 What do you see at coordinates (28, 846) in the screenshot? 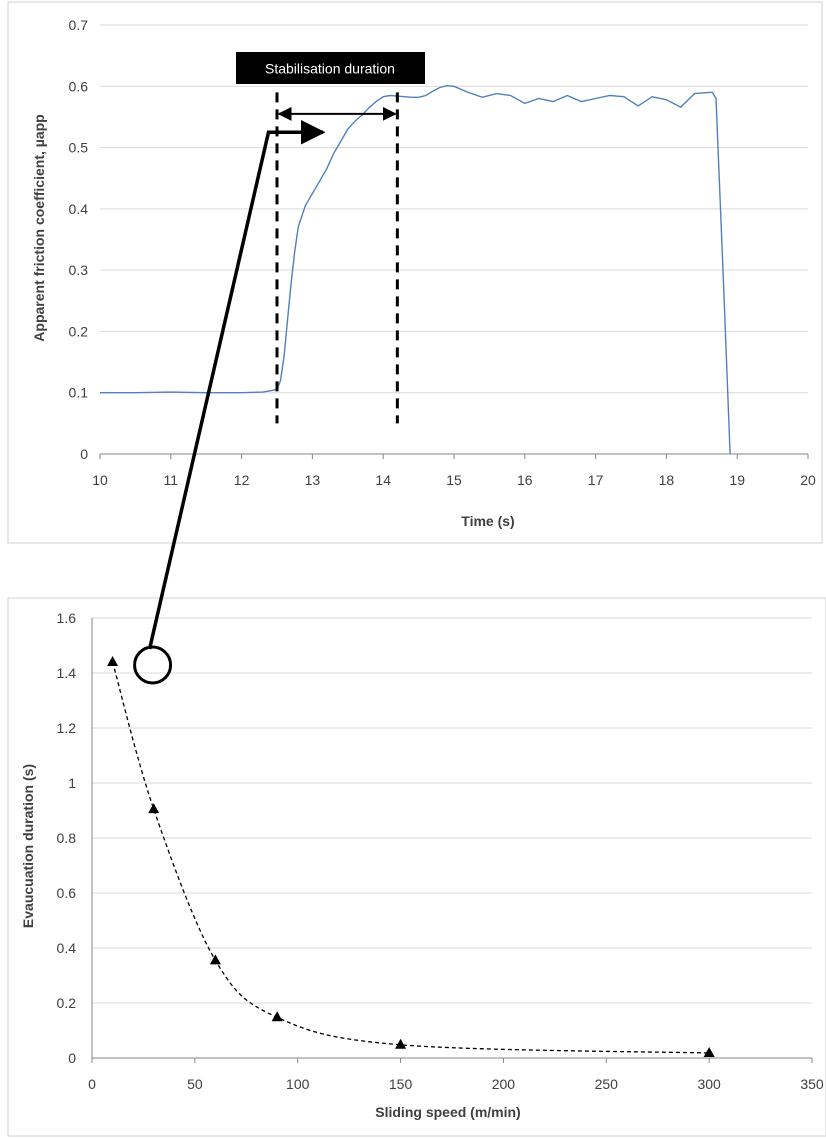
I see `evacuation-chart-y-axis-label: Evaucuation duration (s)` at bounding box center [28, 846].